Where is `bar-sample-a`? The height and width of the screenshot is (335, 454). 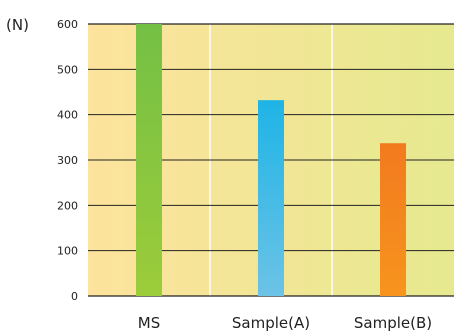 bar-sample-a is located at coordinates (271, 198).